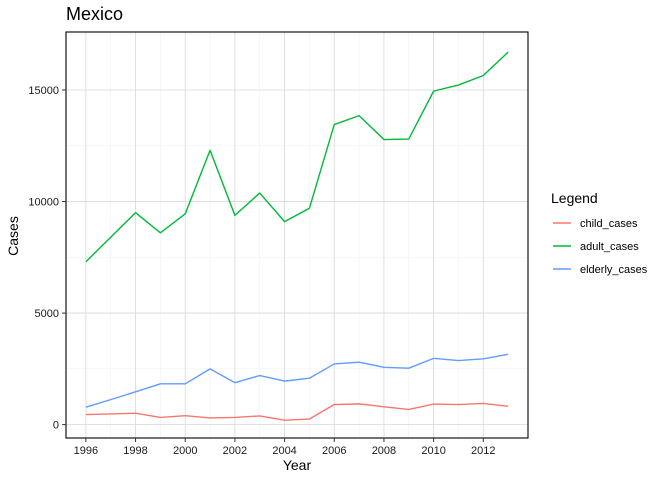 Image resolution: width=672 pixels, height=480 pixels. What do you see at coordinates (284, 451) in the screenshot?
I see `x-tick-label: 2004` at bounding box center [284, 451].